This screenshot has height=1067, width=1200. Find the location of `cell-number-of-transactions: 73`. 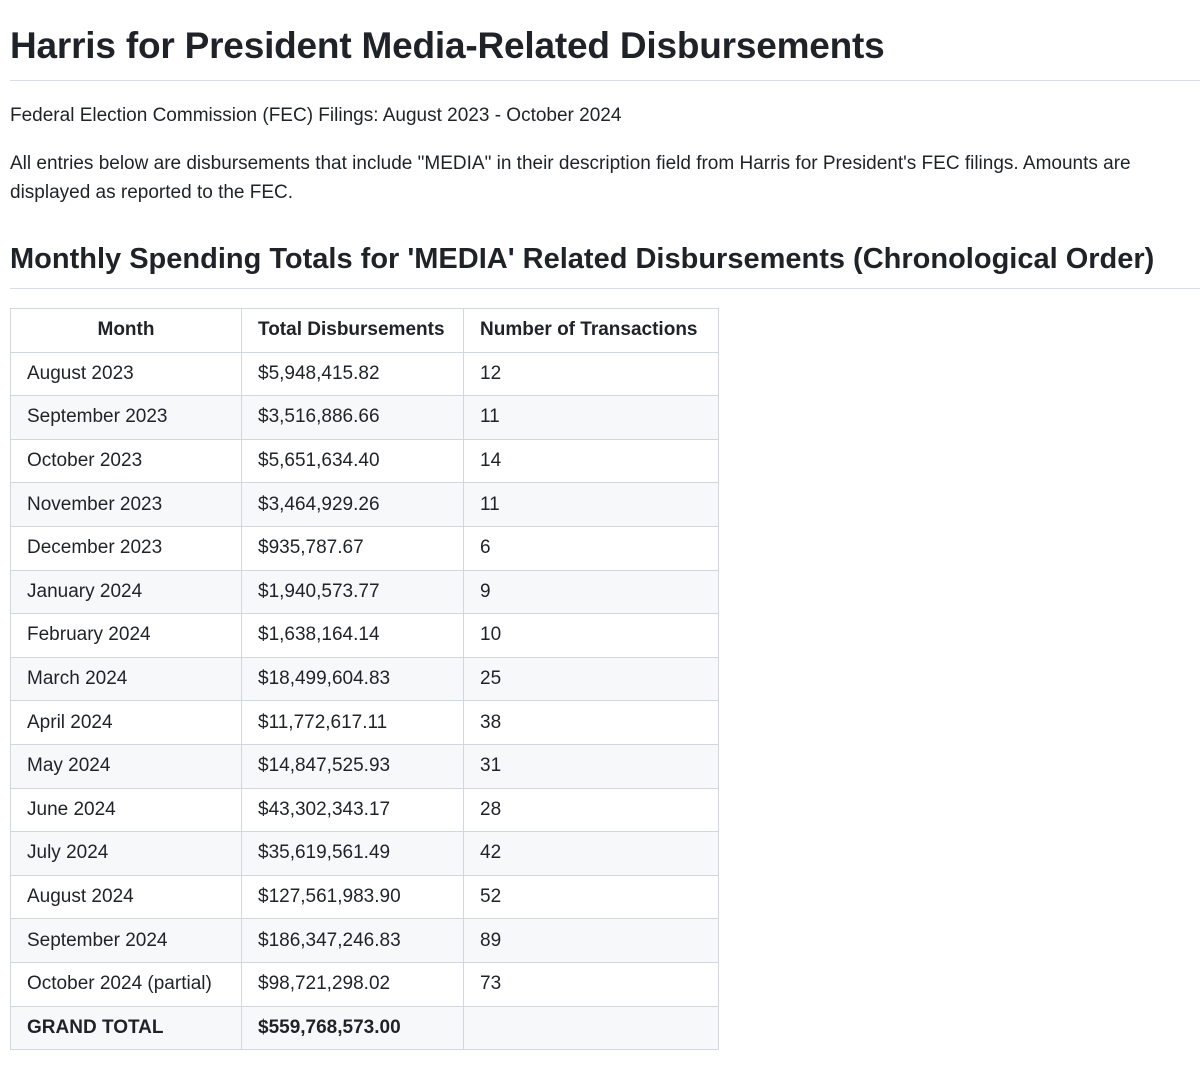

cell-number-of-transactions: 73 is located at coordinates (591, 984).